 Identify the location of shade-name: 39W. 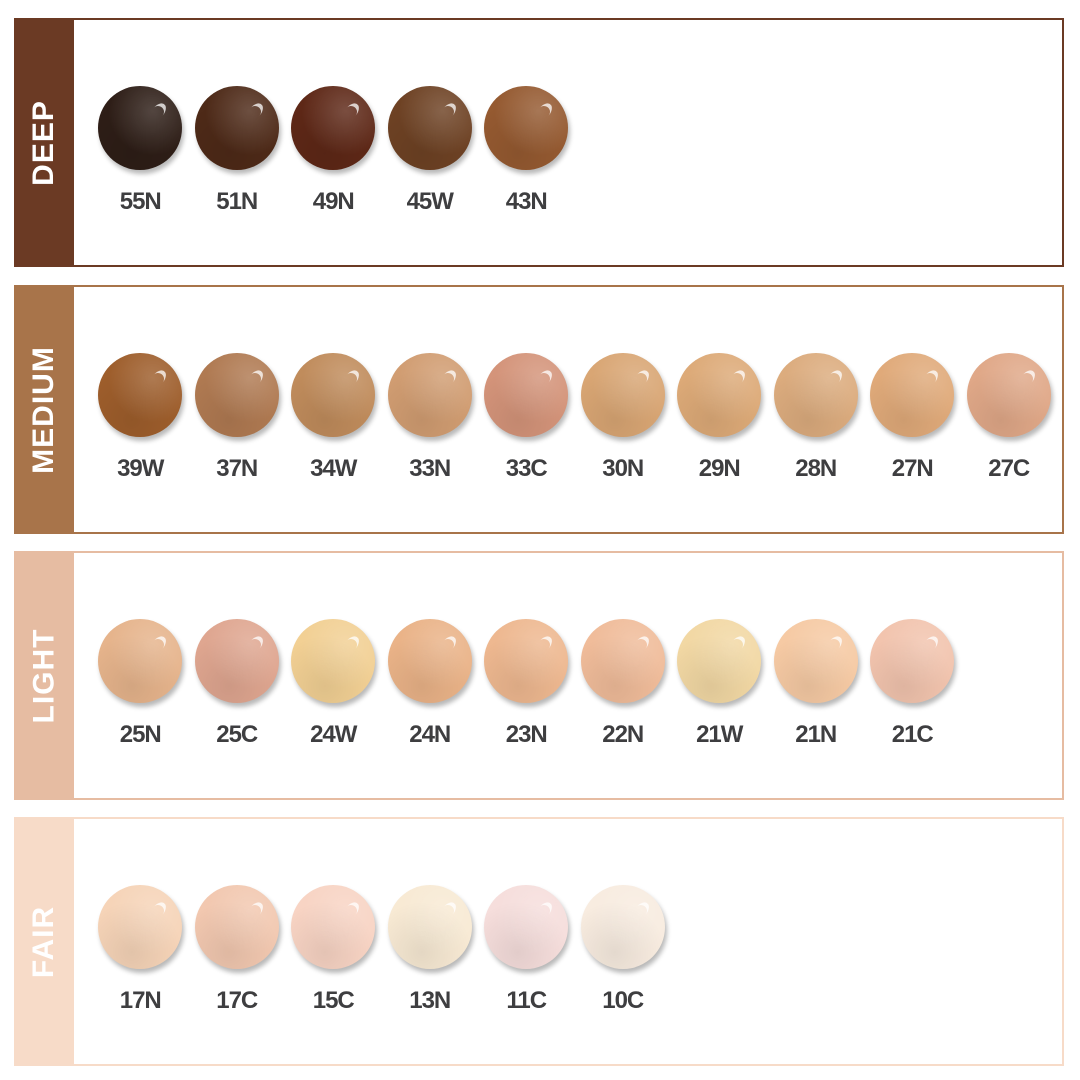
(140, 468).